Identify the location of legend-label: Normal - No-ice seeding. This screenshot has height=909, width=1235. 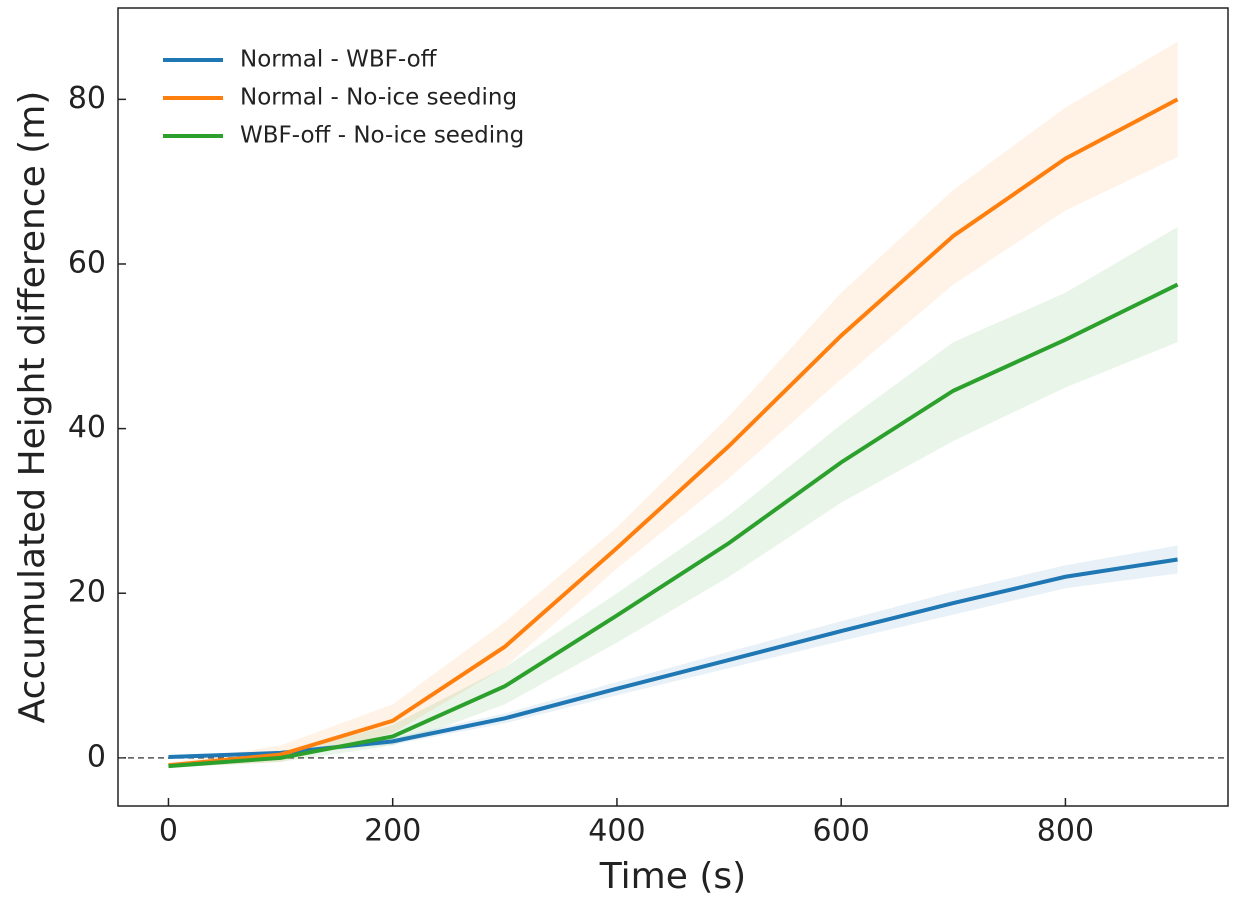
(378, 98).